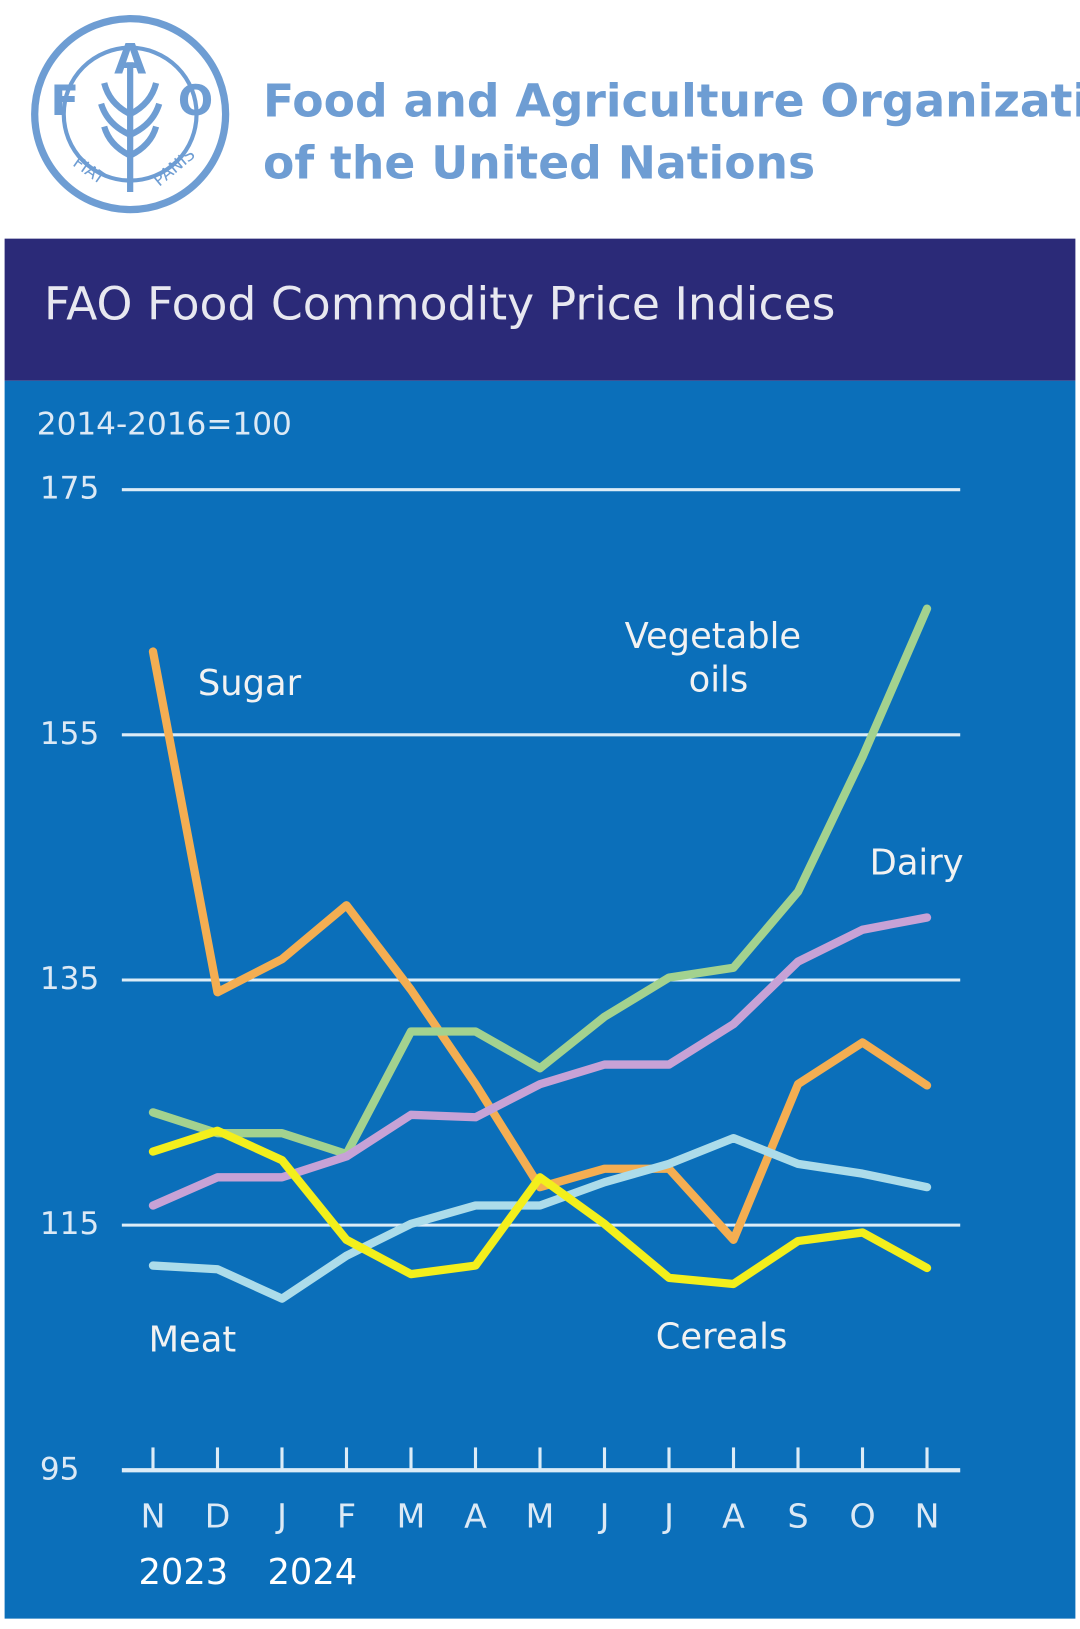 The width and height of the screenshot is (1080, 1629). What do you see at coordinates (346, 1515) in the screenshot?
I see `x-tick-label: F` at bounding box center [346, 1515].